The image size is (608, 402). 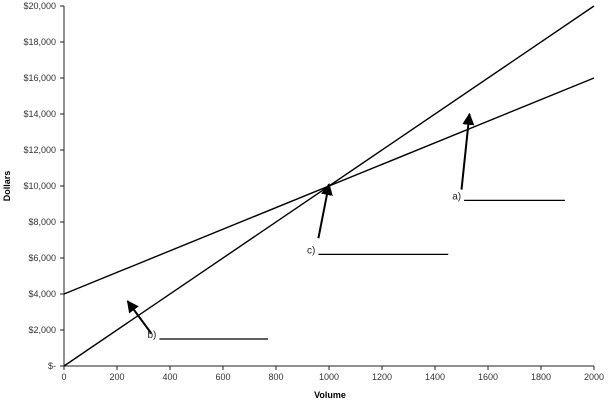 I want to click on y-tick-label: $10,000, so click(x=39, y=186).